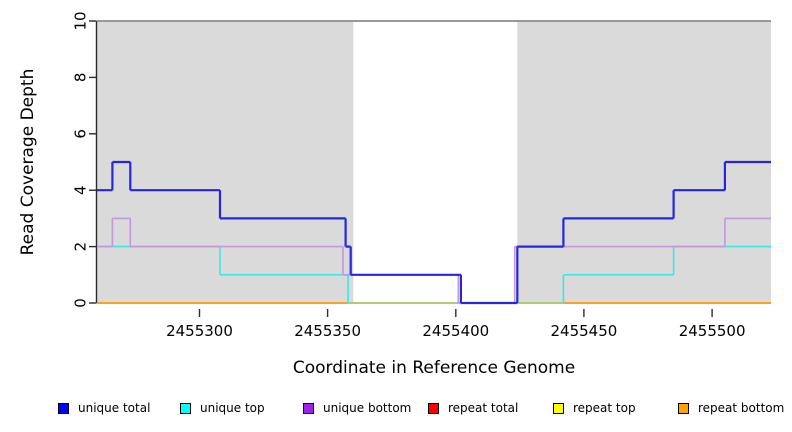 The height and width of the screenshot is (432, 792). What do you see at coordinates (81, 190) in the screenshot?
I see `y-tick-label: 4` at bounding box center [81, 190].